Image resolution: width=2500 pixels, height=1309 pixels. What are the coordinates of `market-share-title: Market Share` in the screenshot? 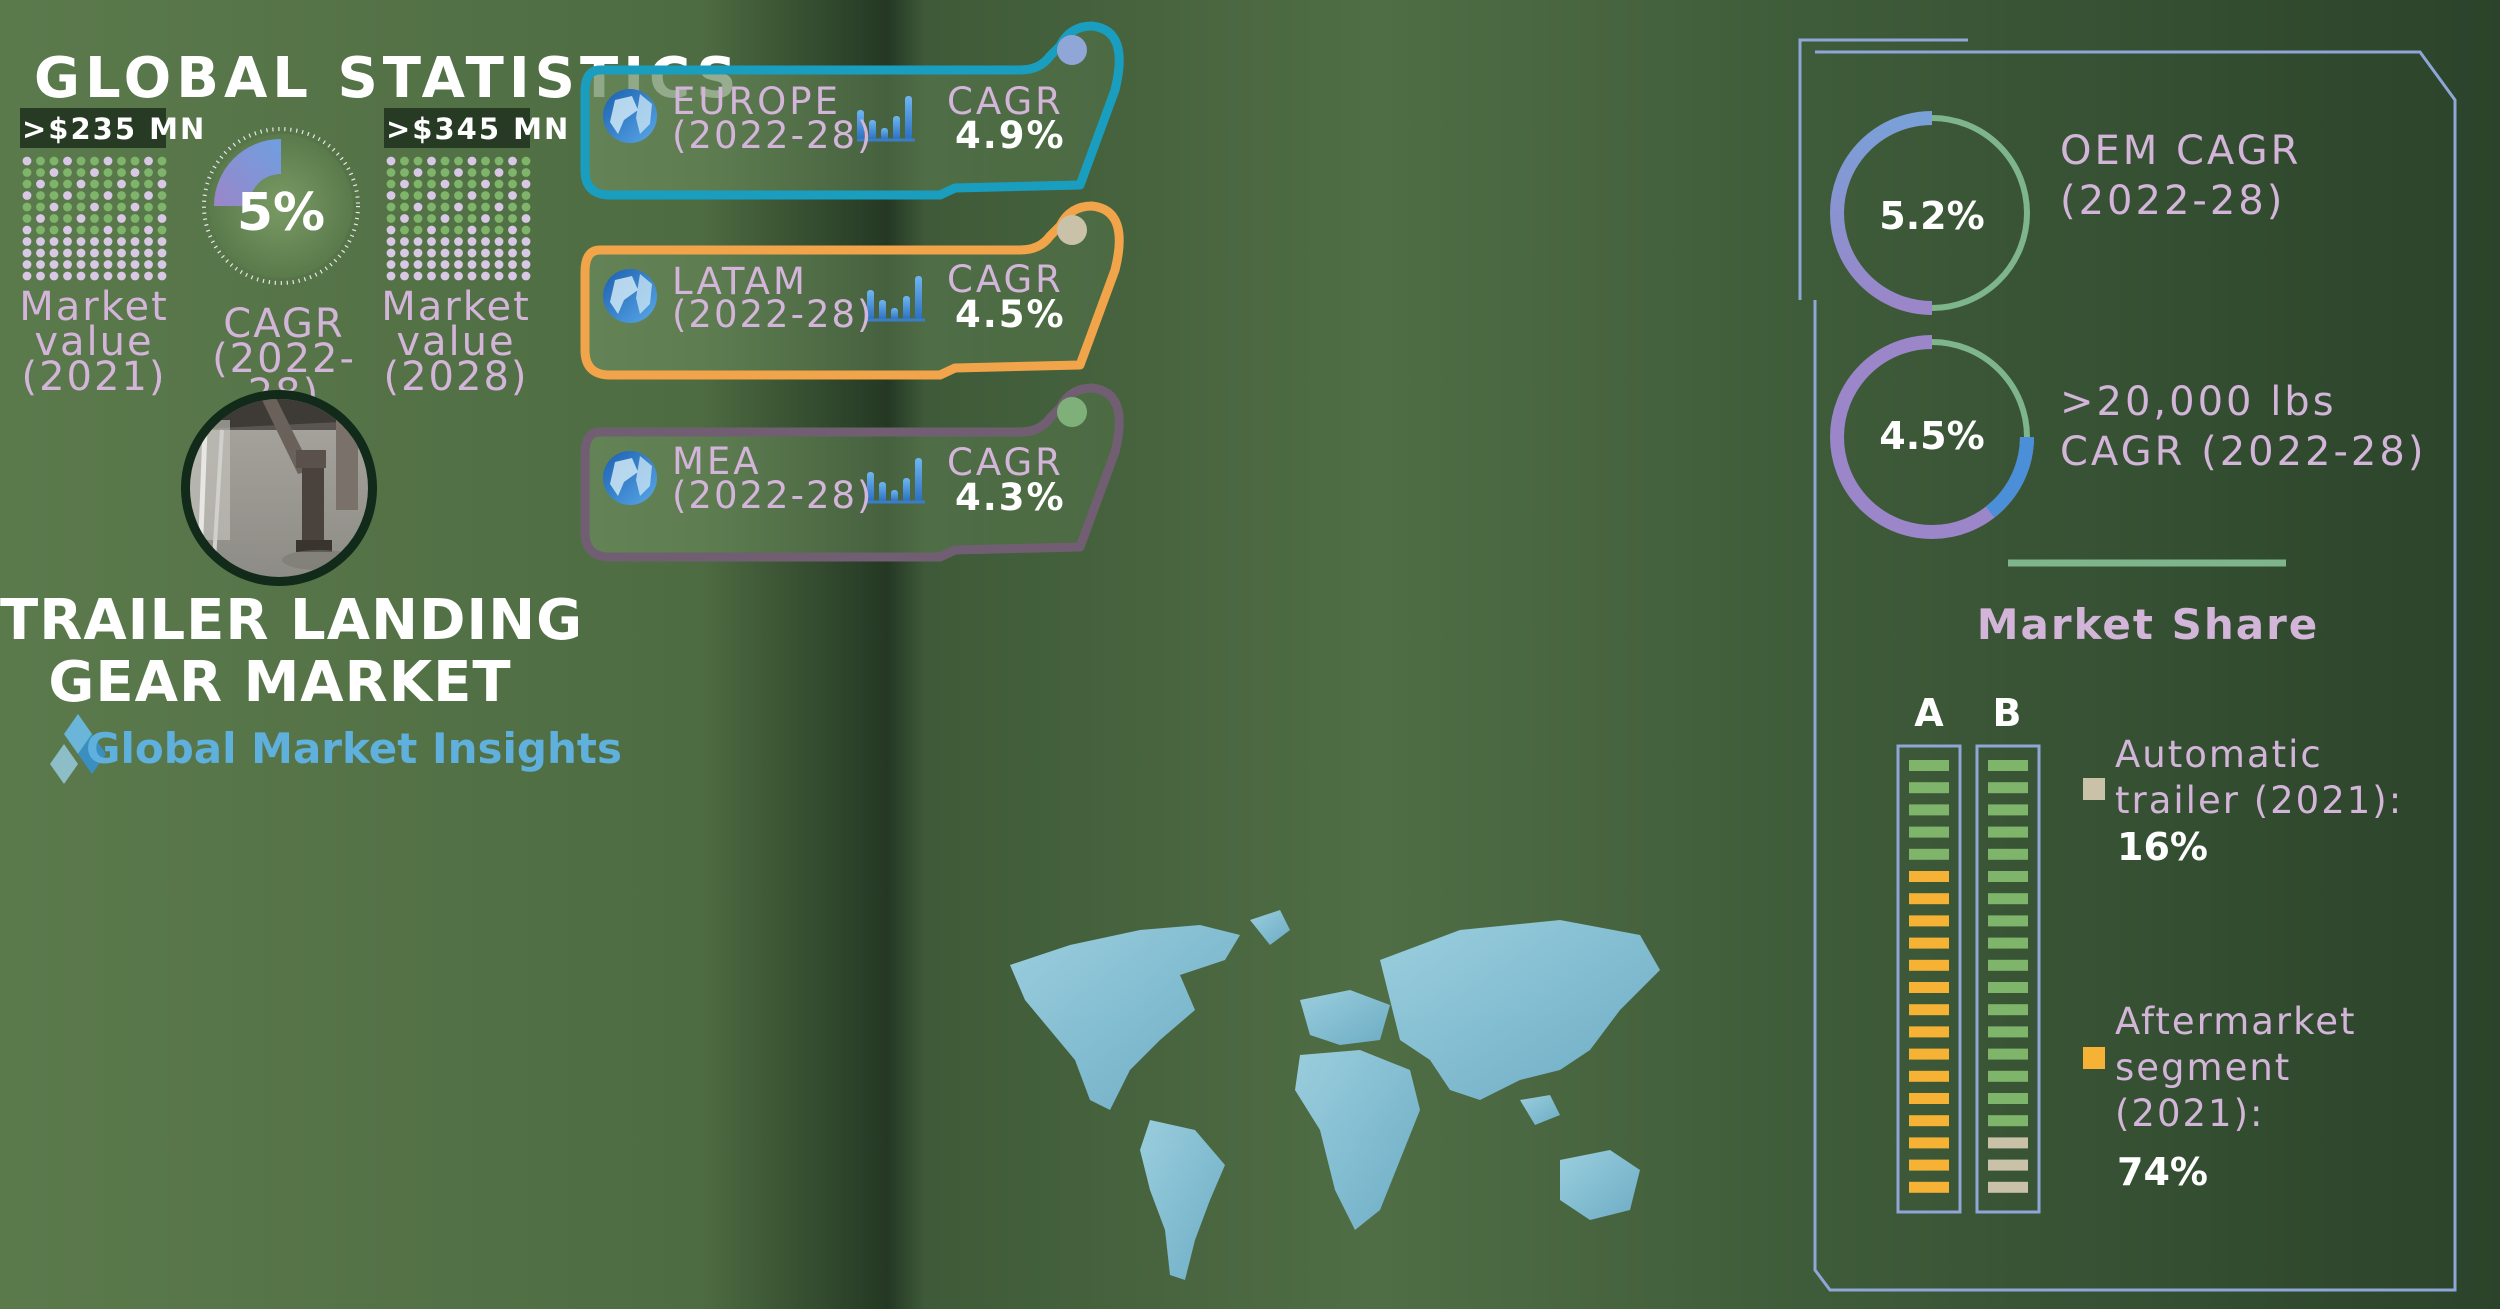 It's located at (2148, 624).